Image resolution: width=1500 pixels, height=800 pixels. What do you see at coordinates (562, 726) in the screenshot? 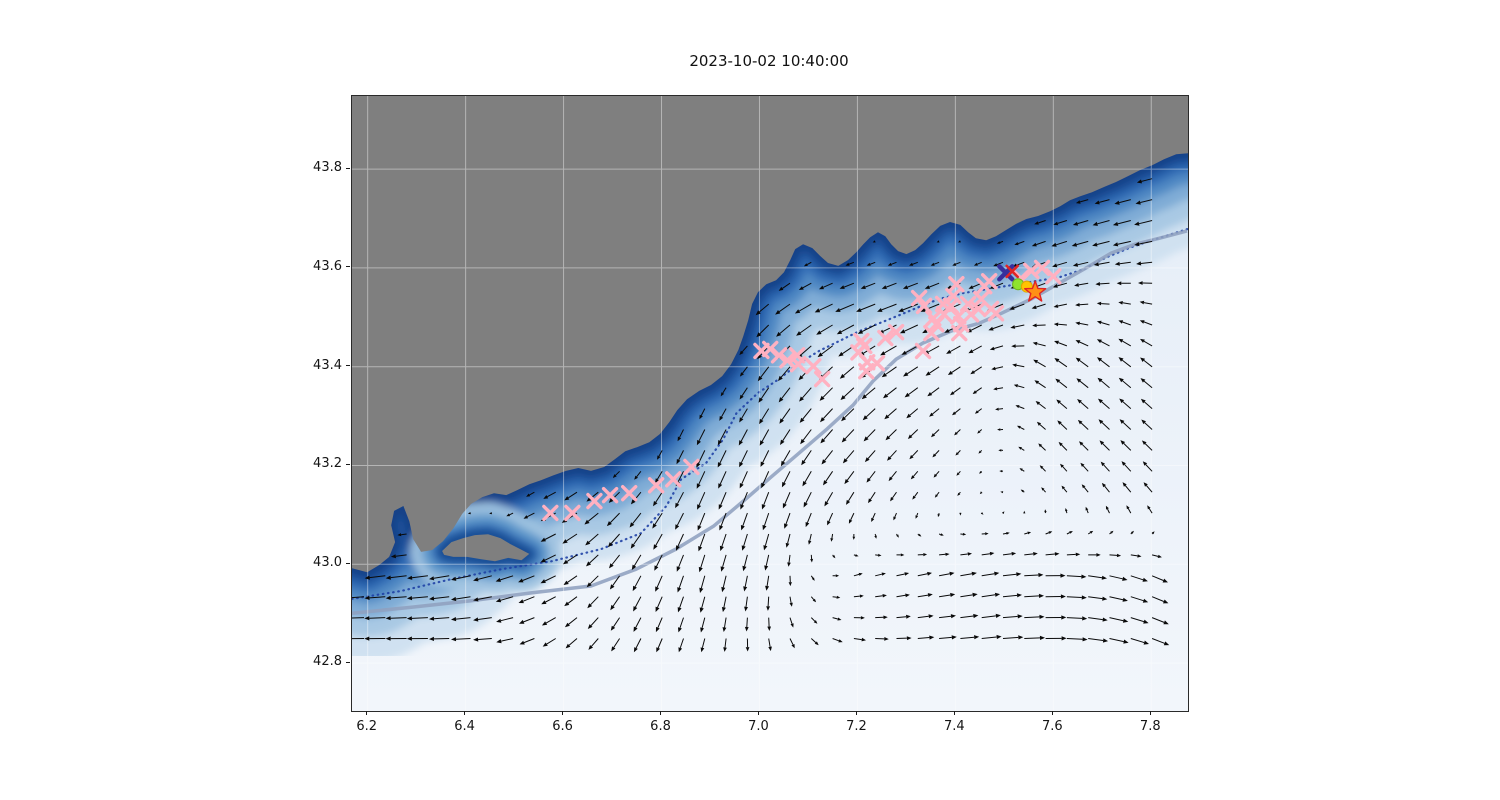
I see `x-tick-label: 6.6` at bounding box center [562, 726].